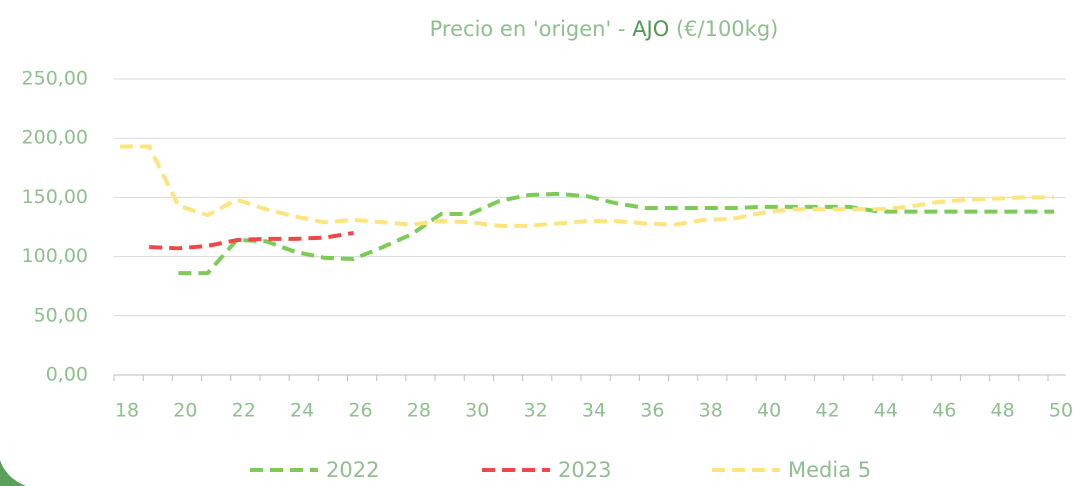 This screenshot has width=1077, height=486. What do you see at coordinates (652, 411) in the screenshot?
I see `x-tick-label: 36` at bounding box center [652, 411].